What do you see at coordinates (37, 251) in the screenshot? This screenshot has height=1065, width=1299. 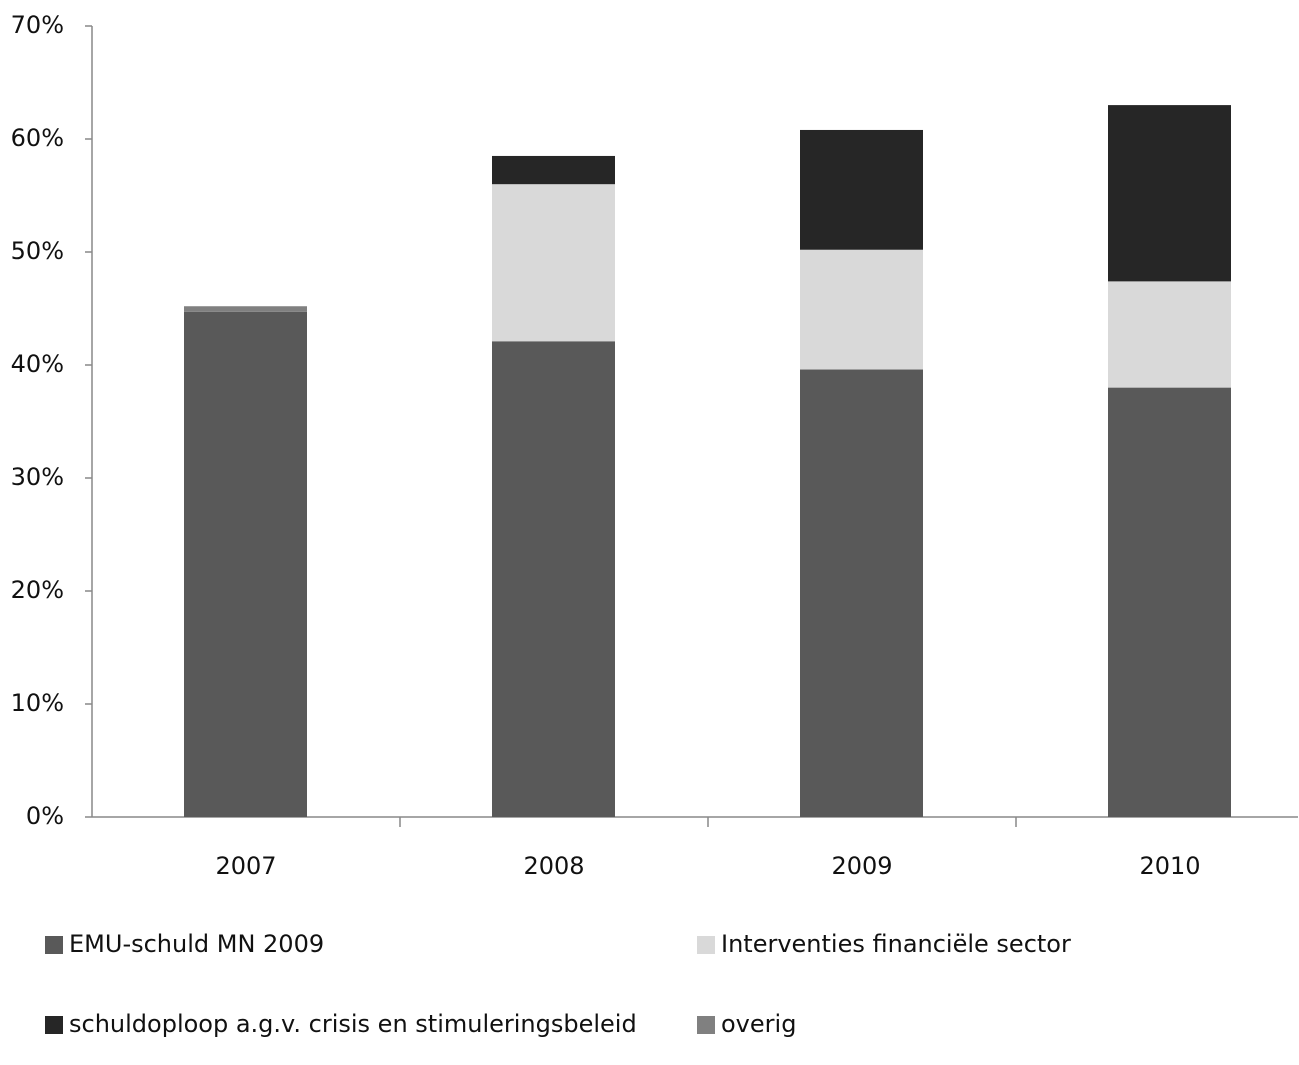 I see `y-tick-label: 50%` at bounding box center [37, 251].